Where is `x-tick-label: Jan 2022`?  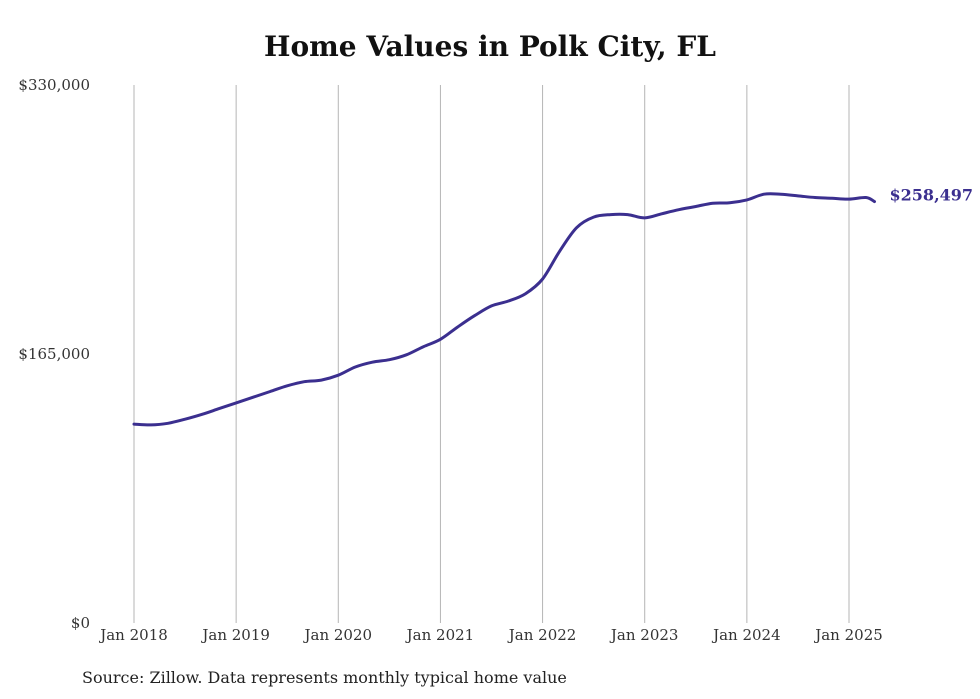 x-tick-label: Jan 2022 is located at coordinates (542, 635).